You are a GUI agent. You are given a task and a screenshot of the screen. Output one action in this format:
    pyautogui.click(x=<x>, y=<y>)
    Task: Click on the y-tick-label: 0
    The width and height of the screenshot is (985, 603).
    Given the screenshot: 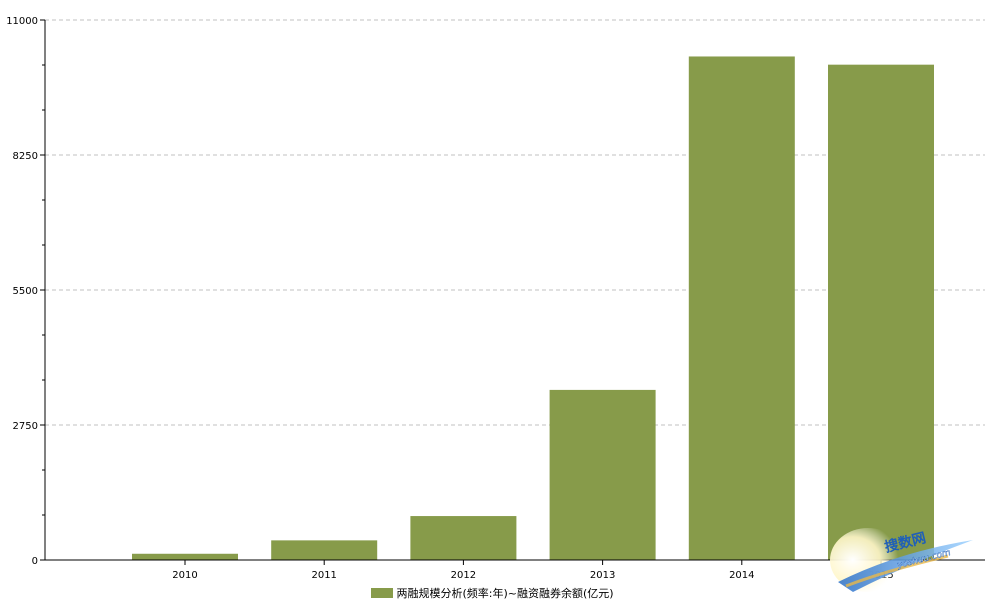 What is the action you would take?
    pyautogui.click(x=35, y=561)
    